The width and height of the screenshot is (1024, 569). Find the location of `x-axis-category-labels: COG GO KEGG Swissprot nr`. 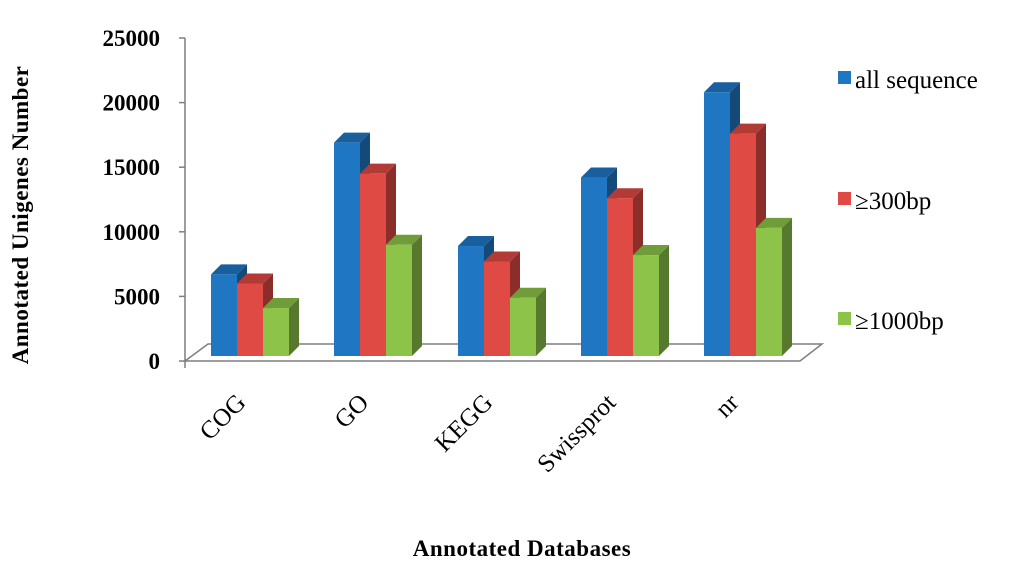

x-axis-category-labels: COG GO KEGG Swissprot nr is located at coordinates (470, 433).